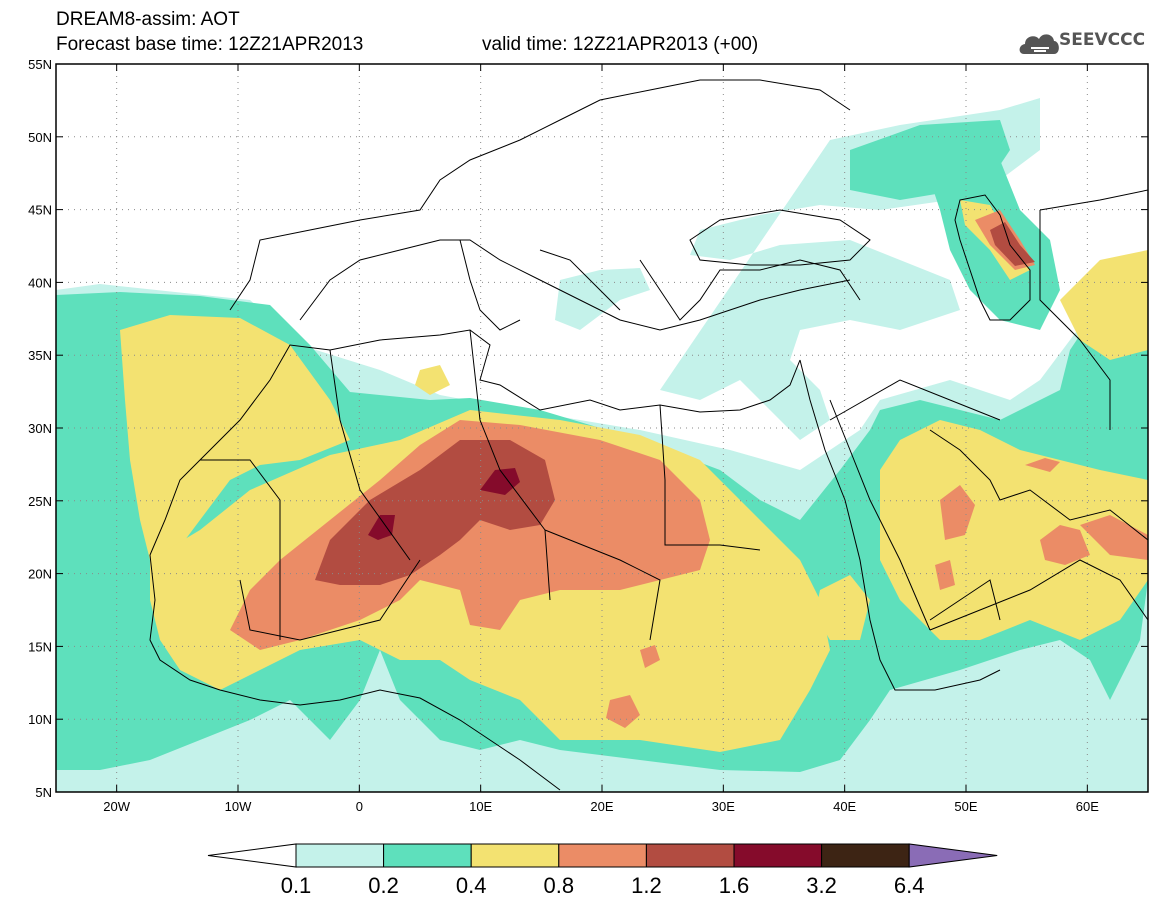 This screenshot has height=905, width=1165. What do you see at coordinates (909, 885) in the screenshot?
I see `colorbar-level-label: 6.4` at bounding box center [909, 885].